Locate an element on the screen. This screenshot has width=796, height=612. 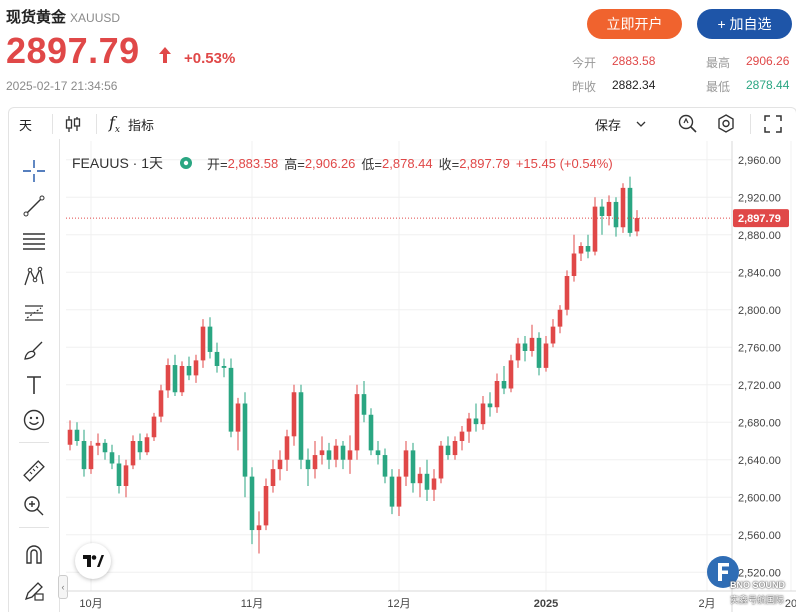
candle-style-icon is located at coordinates (73, 124).